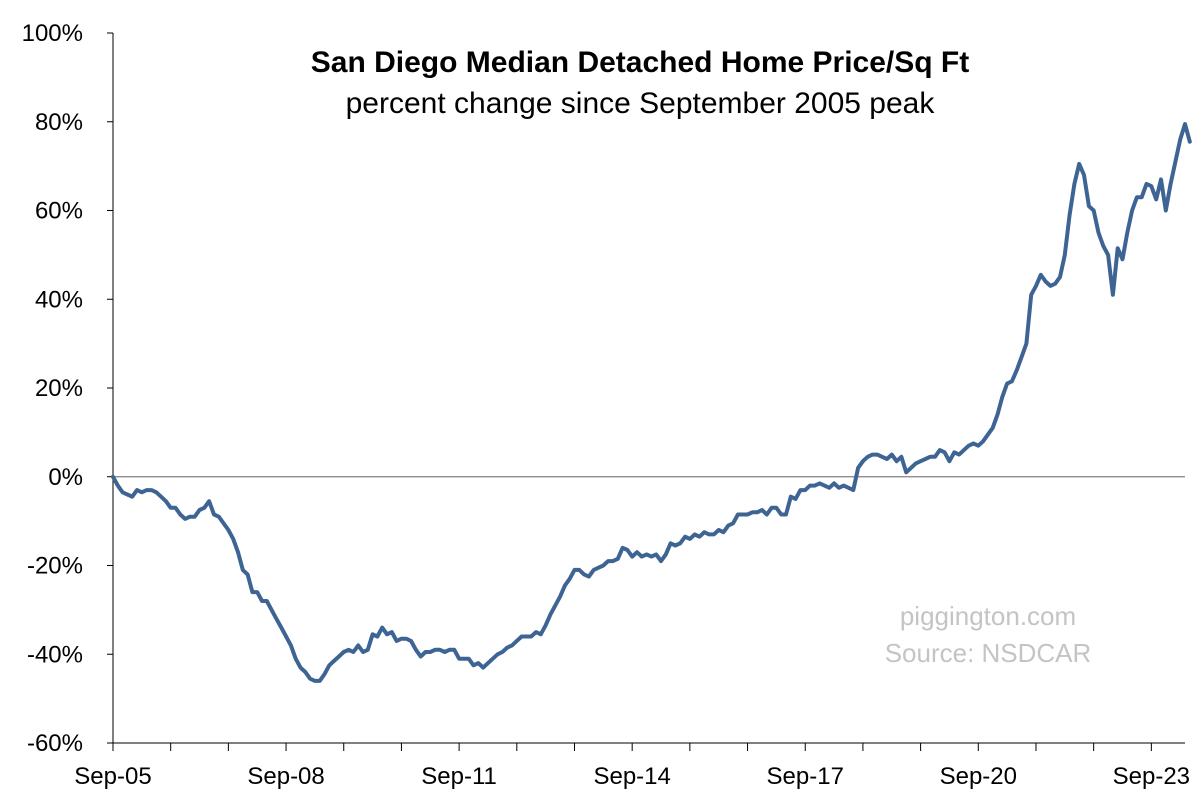  Describe the element at coordinates (988, 653) in the screenshot. I see `annotation-source: Source: NSDCAR` at that location.